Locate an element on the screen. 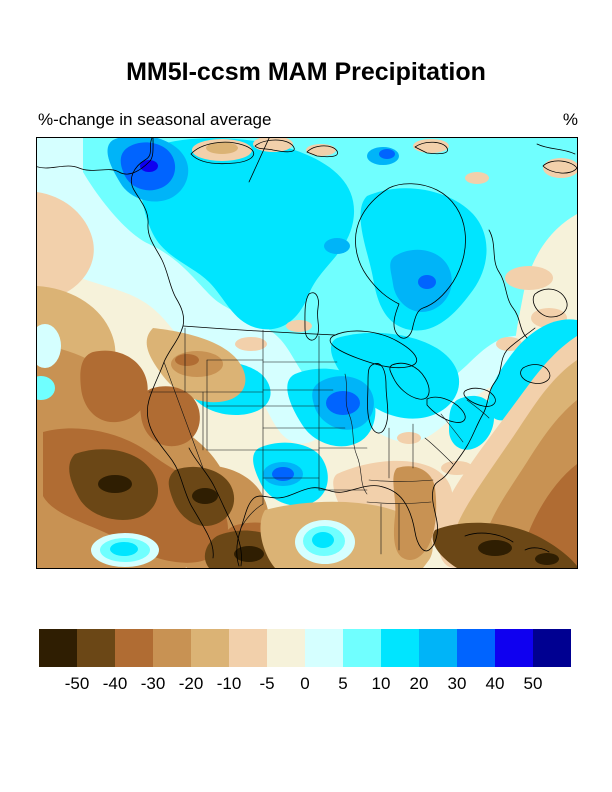 This screenshot has width=612, height=792. colorbar-tick-label: 50 is located at coordinates (533, 683).